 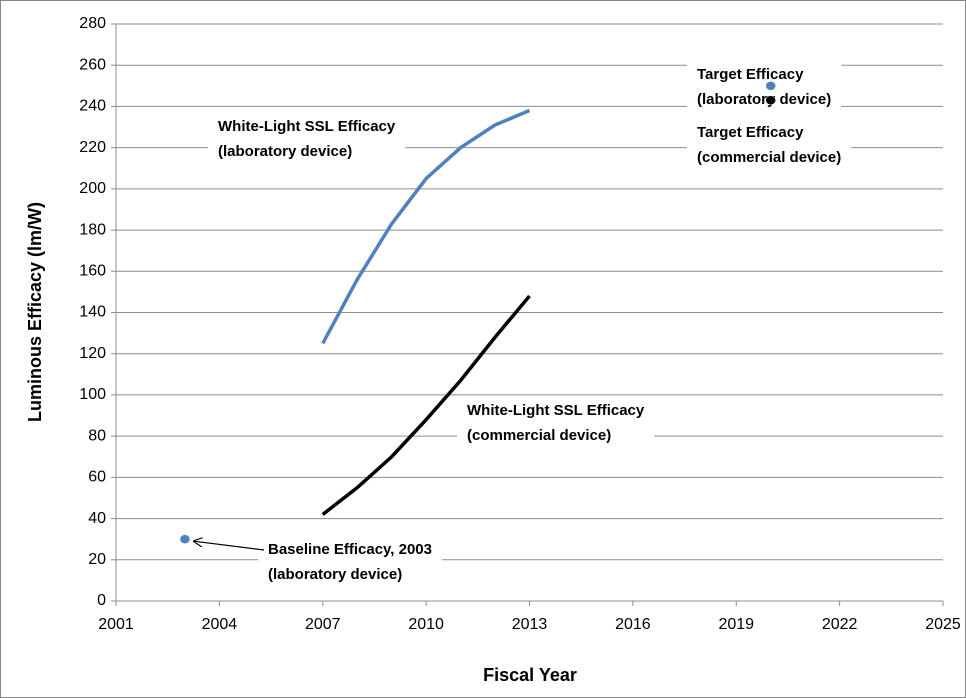 What do you see at coordinates (943, 624) in the screenshot?
I see `x-tick-label: 2025` at bounding box center [943, 624].